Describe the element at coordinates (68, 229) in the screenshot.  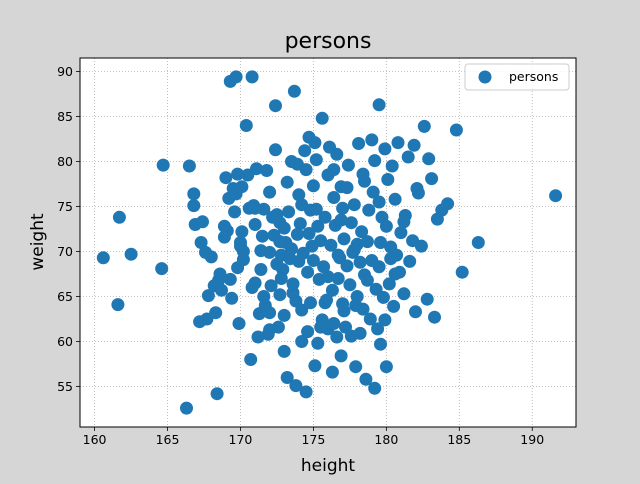
I see `y-axis-ticks: 55 60 65 70 75 80 85 90` at that location.